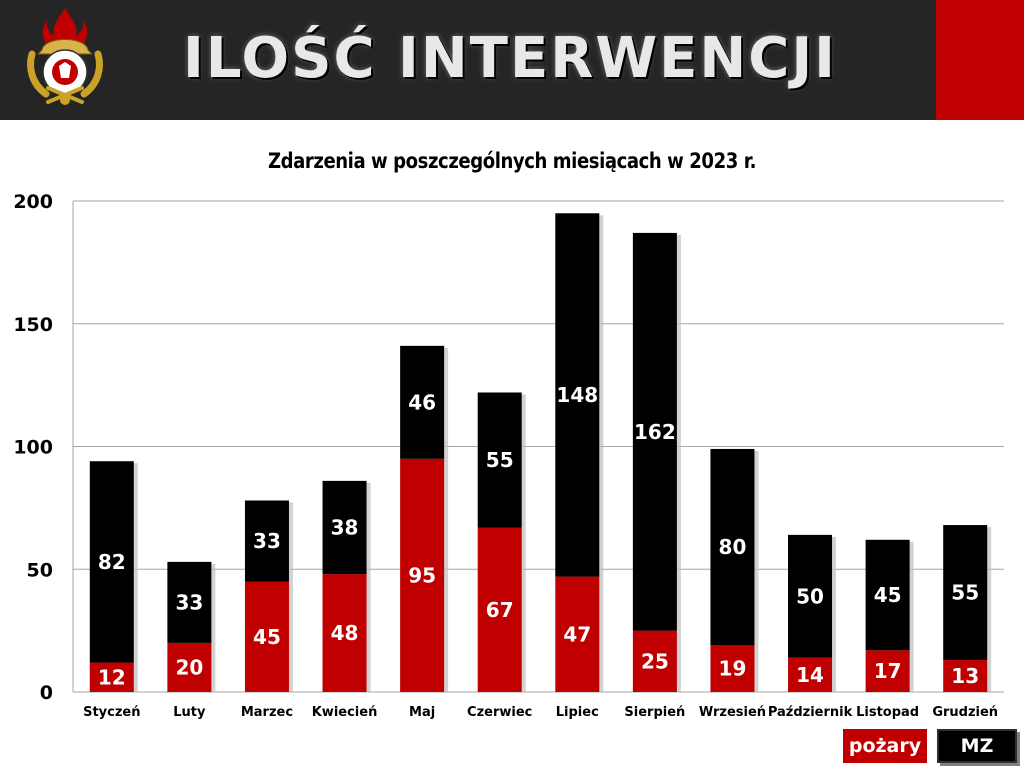 This screenshot has width=1024, height=768. I want to click on data-label-mz: 46, so click(422, 402).